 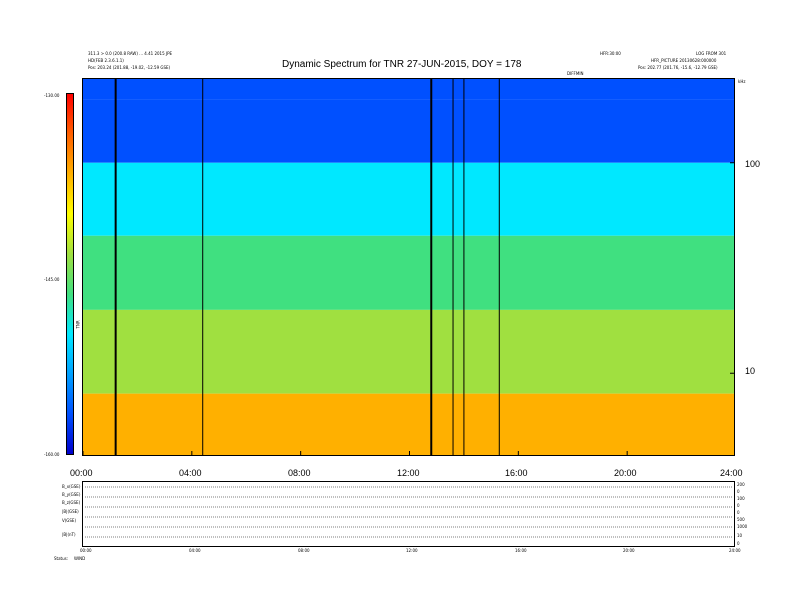 I want to click on lower-right-tick-8: 0, so click(x=738, y=543).